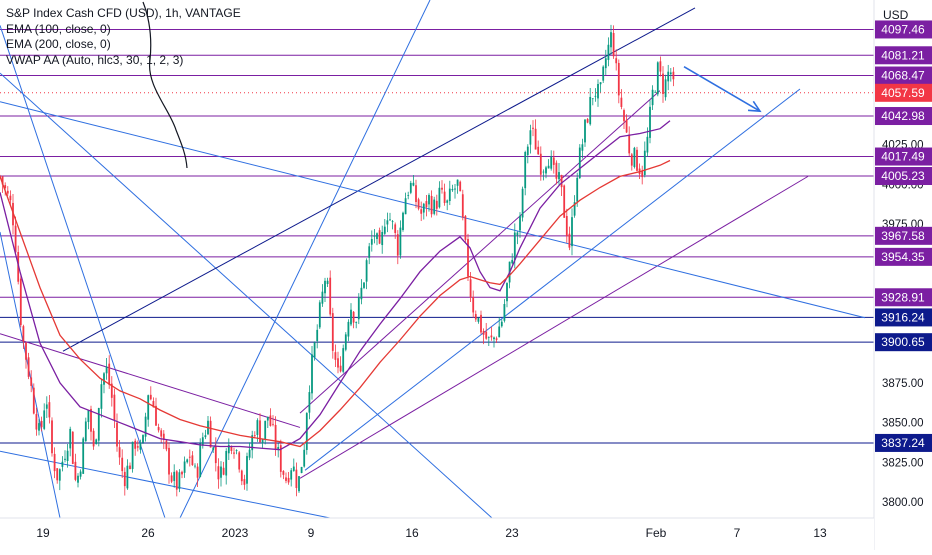 This screenshot has width=932, height=555. I want to click on time-tick-label: Feb, so click(656, 533).